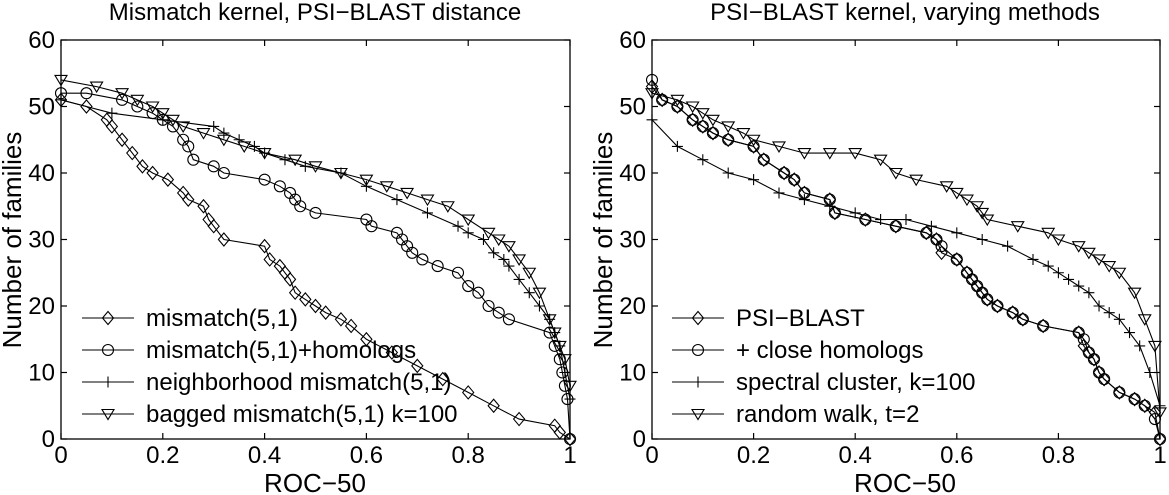 This screenshot has width=1169, height=495. I want to click on legend-label: random walk, t=2, so click(827, 414).